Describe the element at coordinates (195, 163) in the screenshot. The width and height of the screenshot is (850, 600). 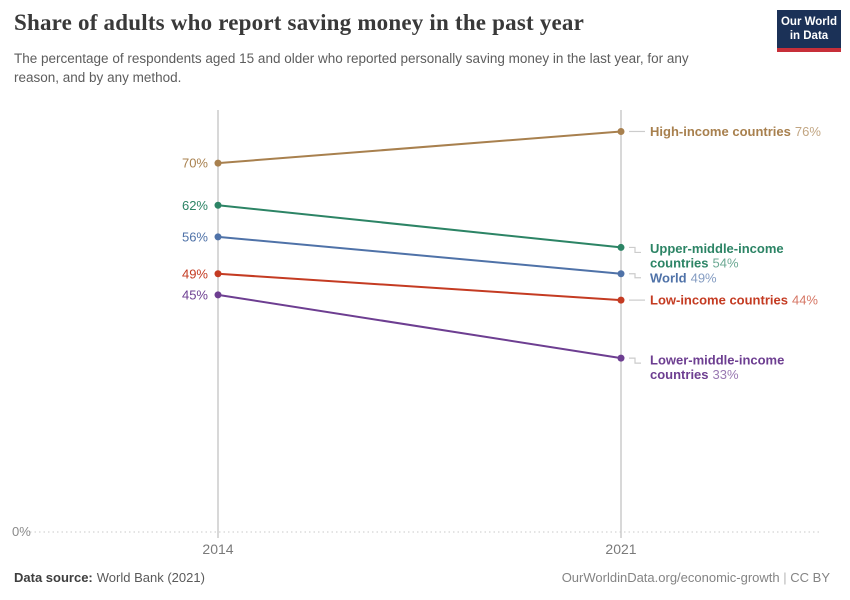
I see `start-value-label-high-income-countries: 70%` at that location.